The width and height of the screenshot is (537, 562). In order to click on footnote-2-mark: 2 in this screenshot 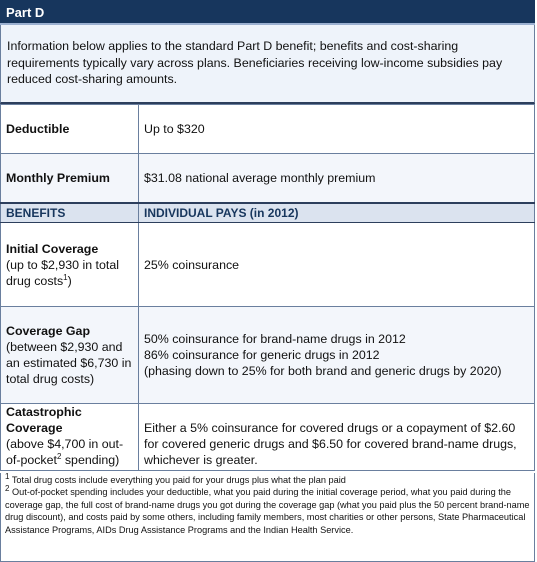, I will do `click(7, 489)`.